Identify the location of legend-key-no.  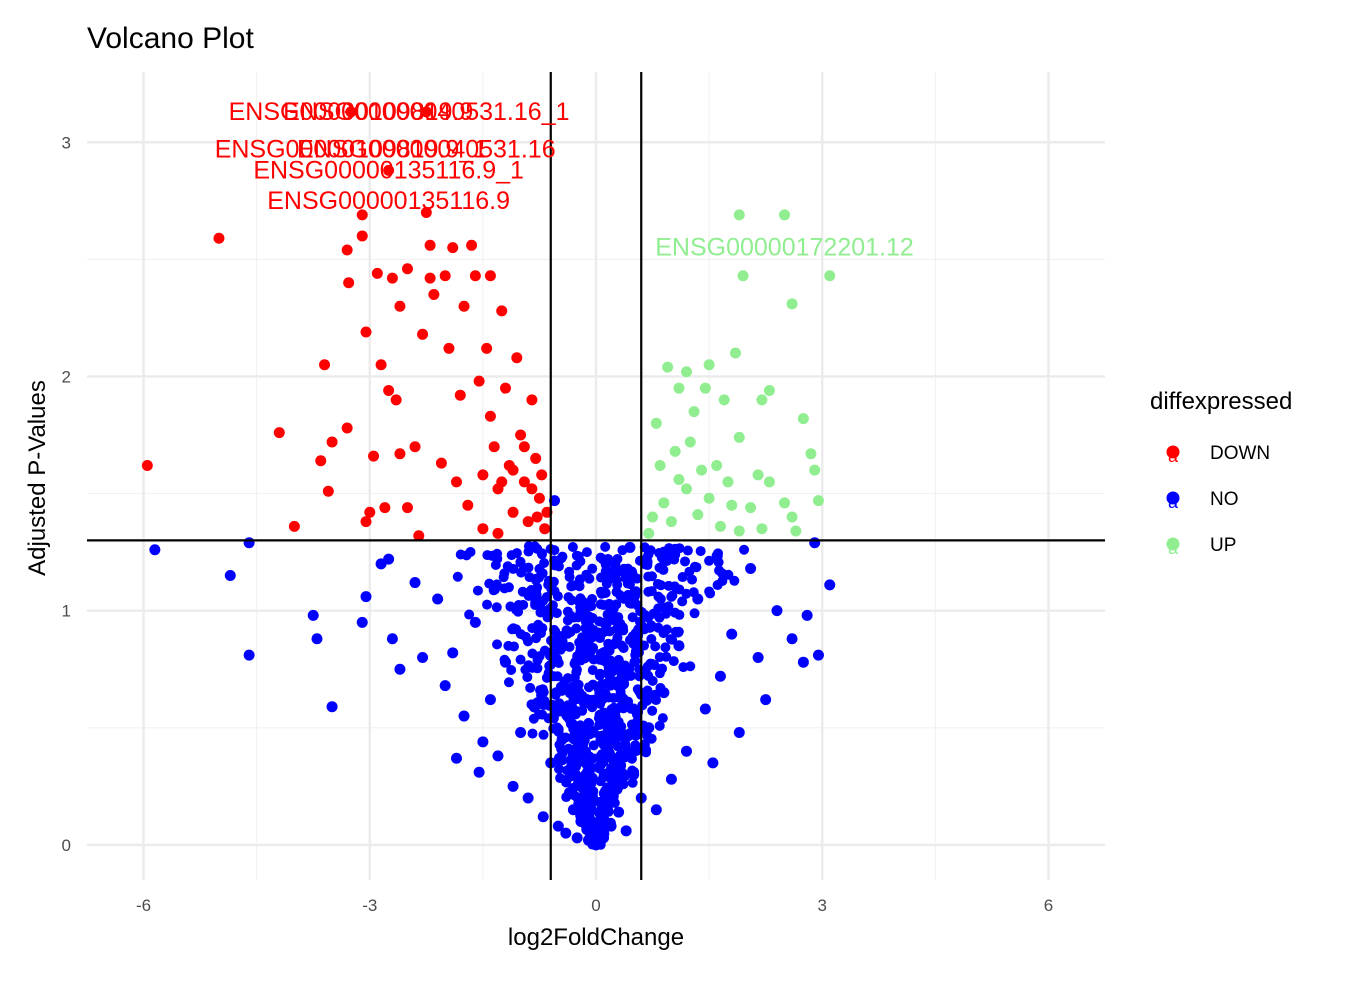
(1173, 498).